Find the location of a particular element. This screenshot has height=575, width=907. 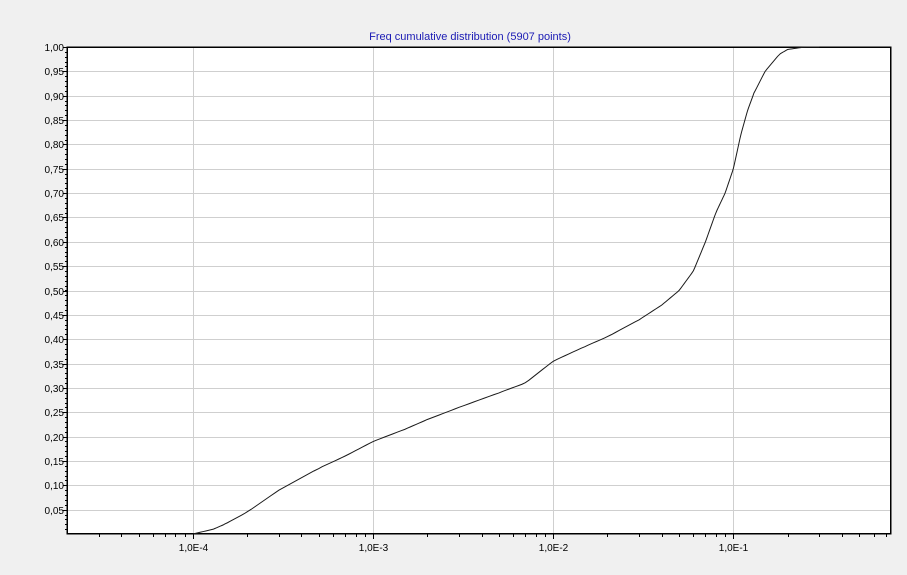

y-tick-label: 0,35 is located at coordinates (55, 365).